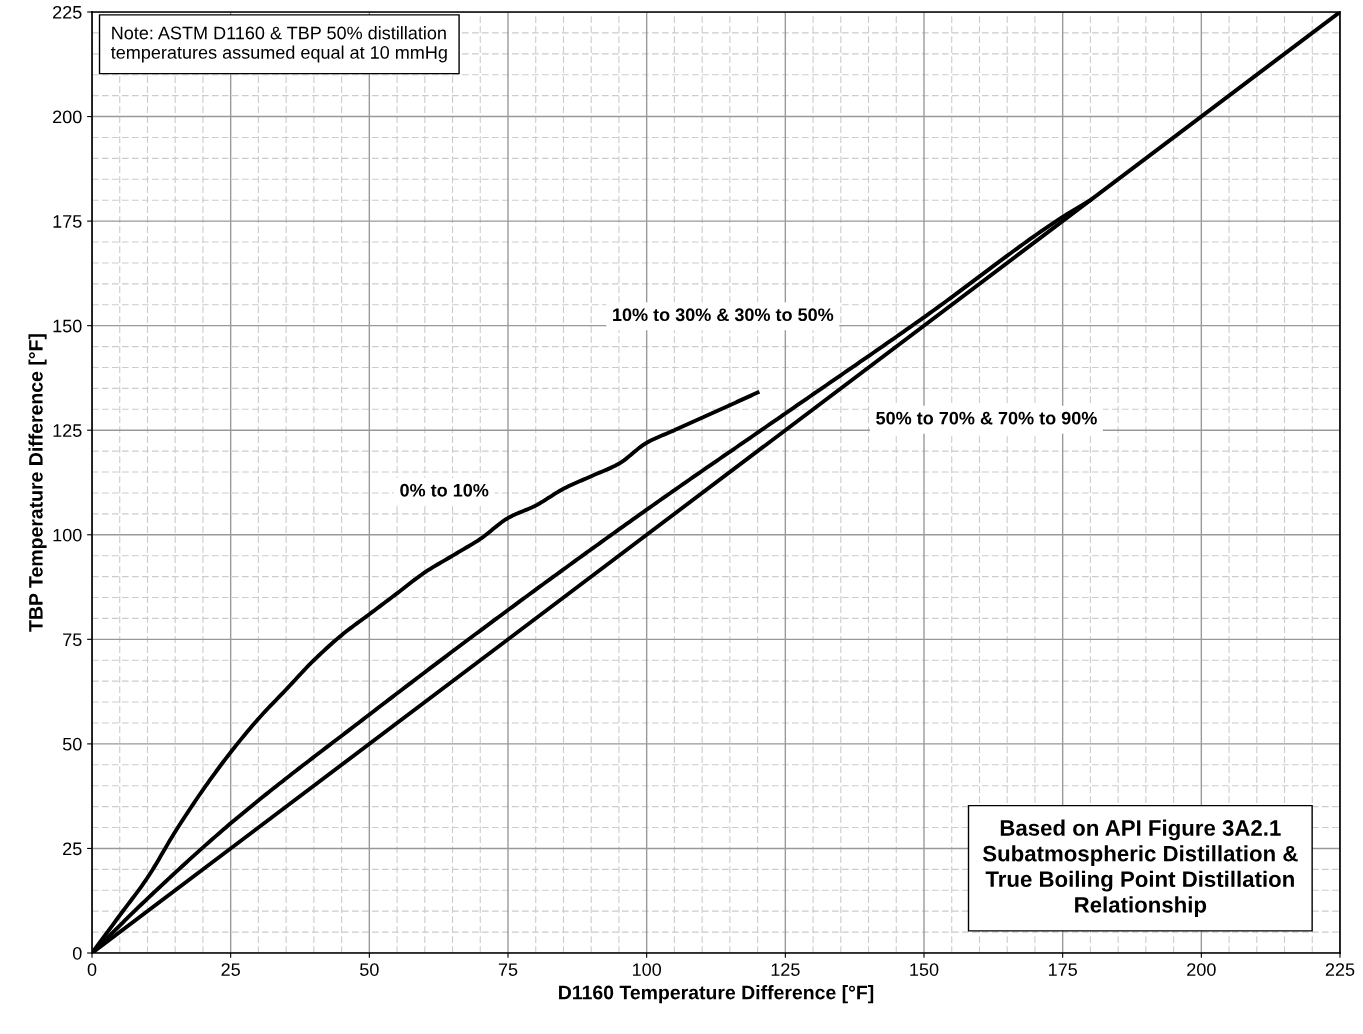  What do you see at coordinates (92, 969) in the screenshot?
I see `x-tick-label: 0` at bounding box center [92, 969].